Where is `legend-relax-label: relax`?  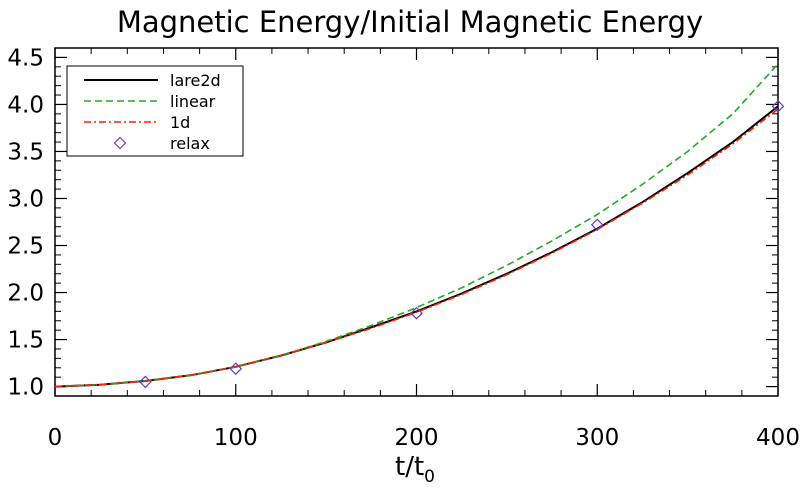
legend-relax-label: relax is located at coordinates (190, 143).